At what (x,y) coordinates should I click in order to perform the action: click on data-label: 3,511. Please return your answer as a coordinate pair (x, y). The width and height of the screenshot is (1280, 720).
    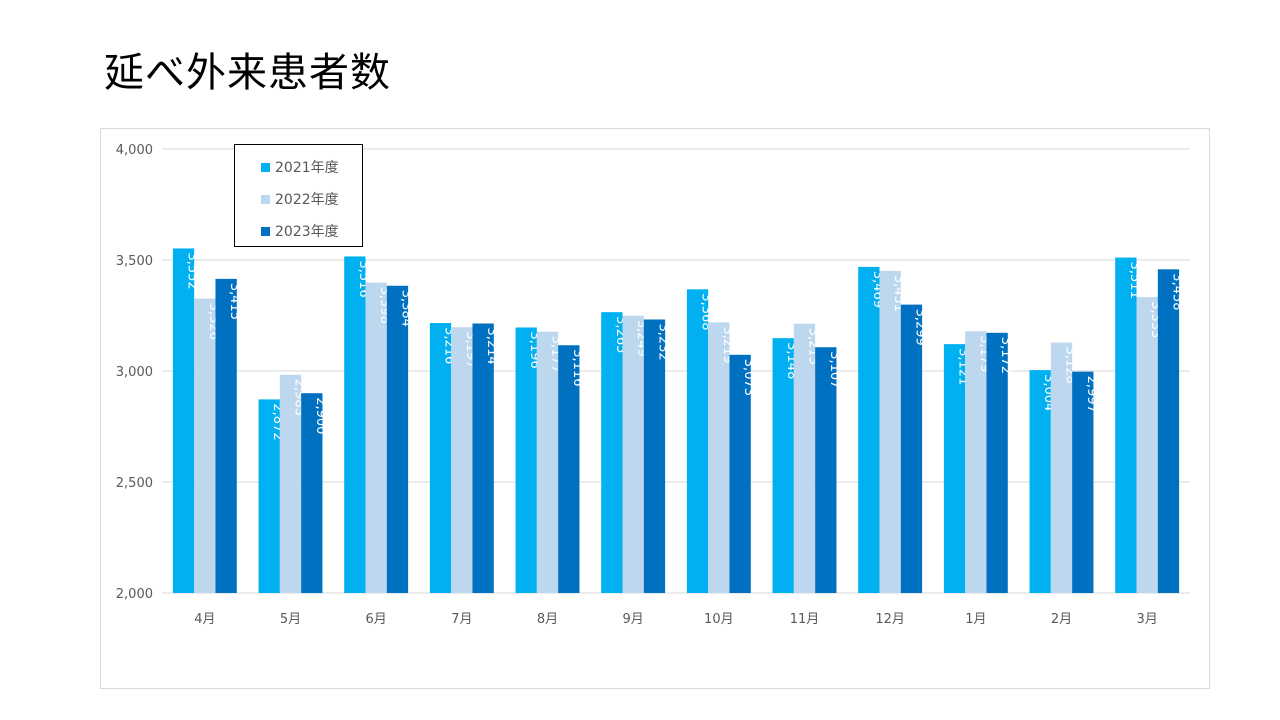
    Looking at the image, I should click on (1134, 280).